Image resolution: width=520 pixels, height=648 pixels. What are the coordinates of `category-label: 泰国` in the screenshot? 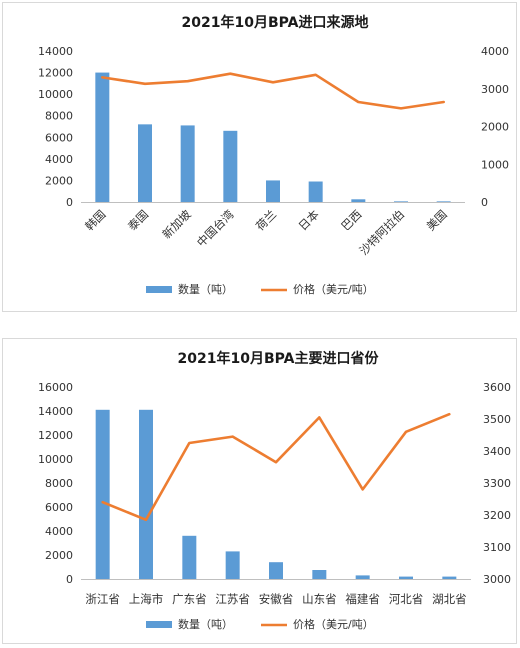 It's located at (138, 220).